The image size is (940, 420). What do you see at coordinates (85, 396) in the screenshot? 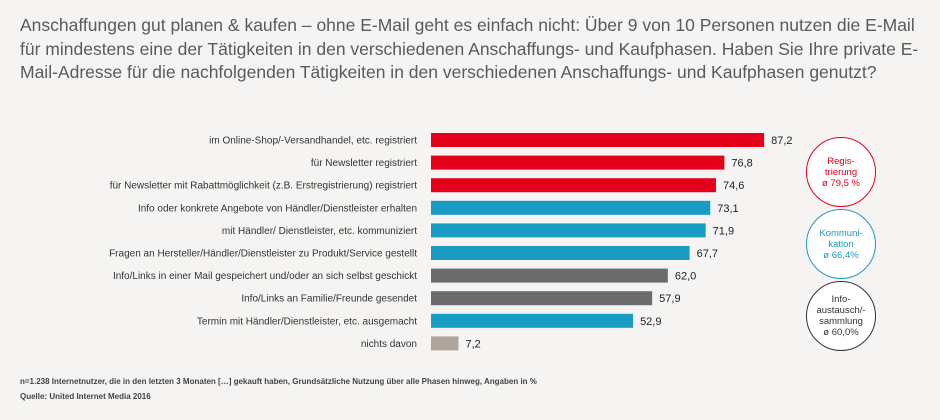
I see `footnote-source: Quelle: United Internet Media 2016` at bounding box center [85, 396].